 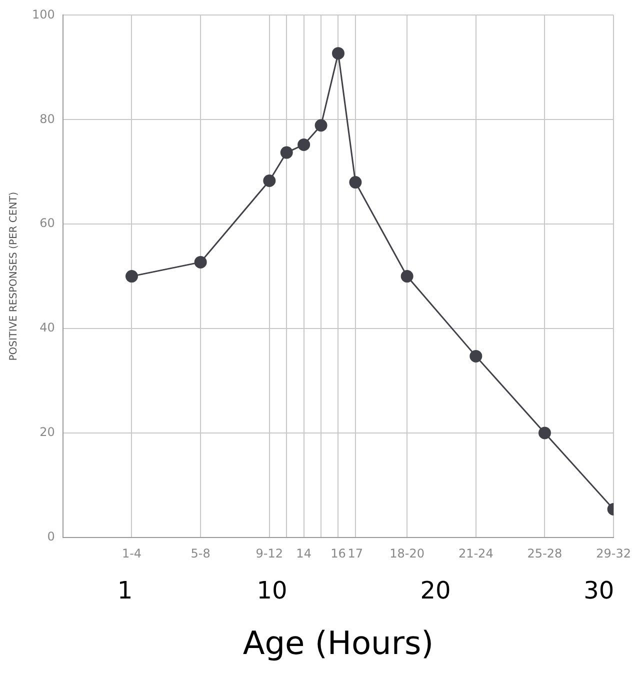 What do you see at coordinates (132, 553) in the screenshot?
I see `x-tick-label: 1-4` at bounding box center [132, 553].